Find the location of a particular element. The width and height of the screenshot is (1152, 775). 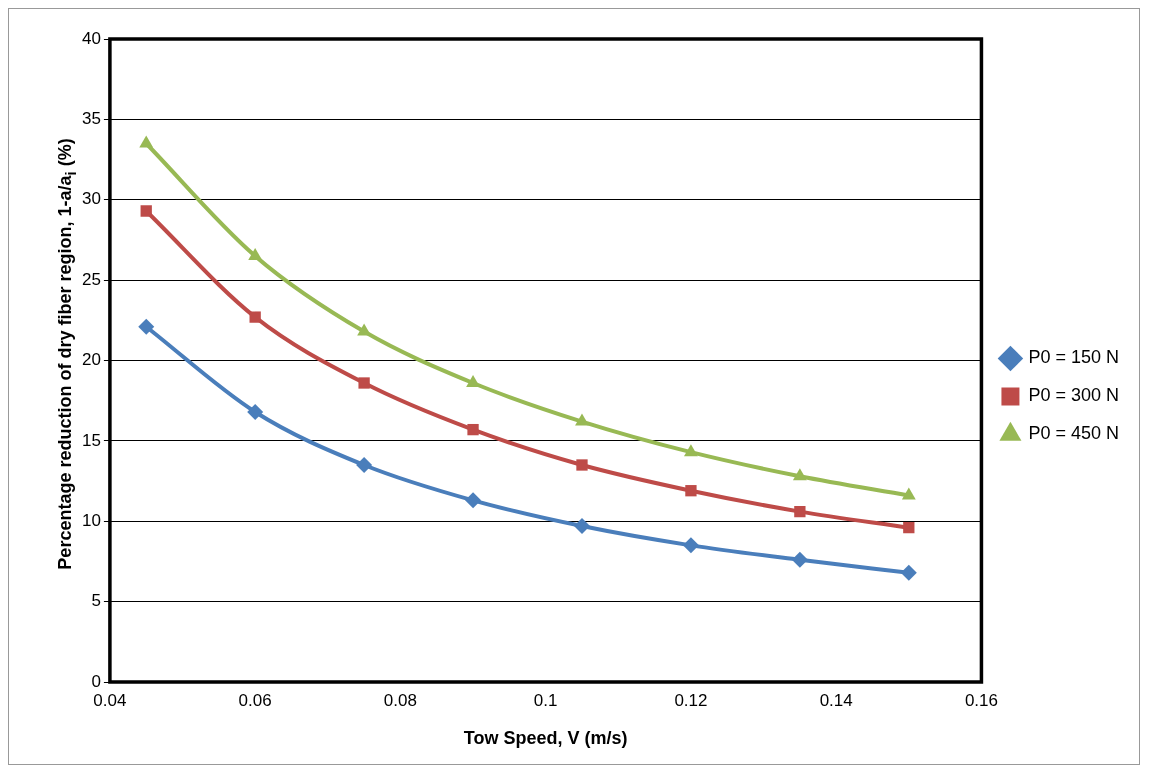

legend-label: P0 = 150 N is located at coordinates (1073, 357).